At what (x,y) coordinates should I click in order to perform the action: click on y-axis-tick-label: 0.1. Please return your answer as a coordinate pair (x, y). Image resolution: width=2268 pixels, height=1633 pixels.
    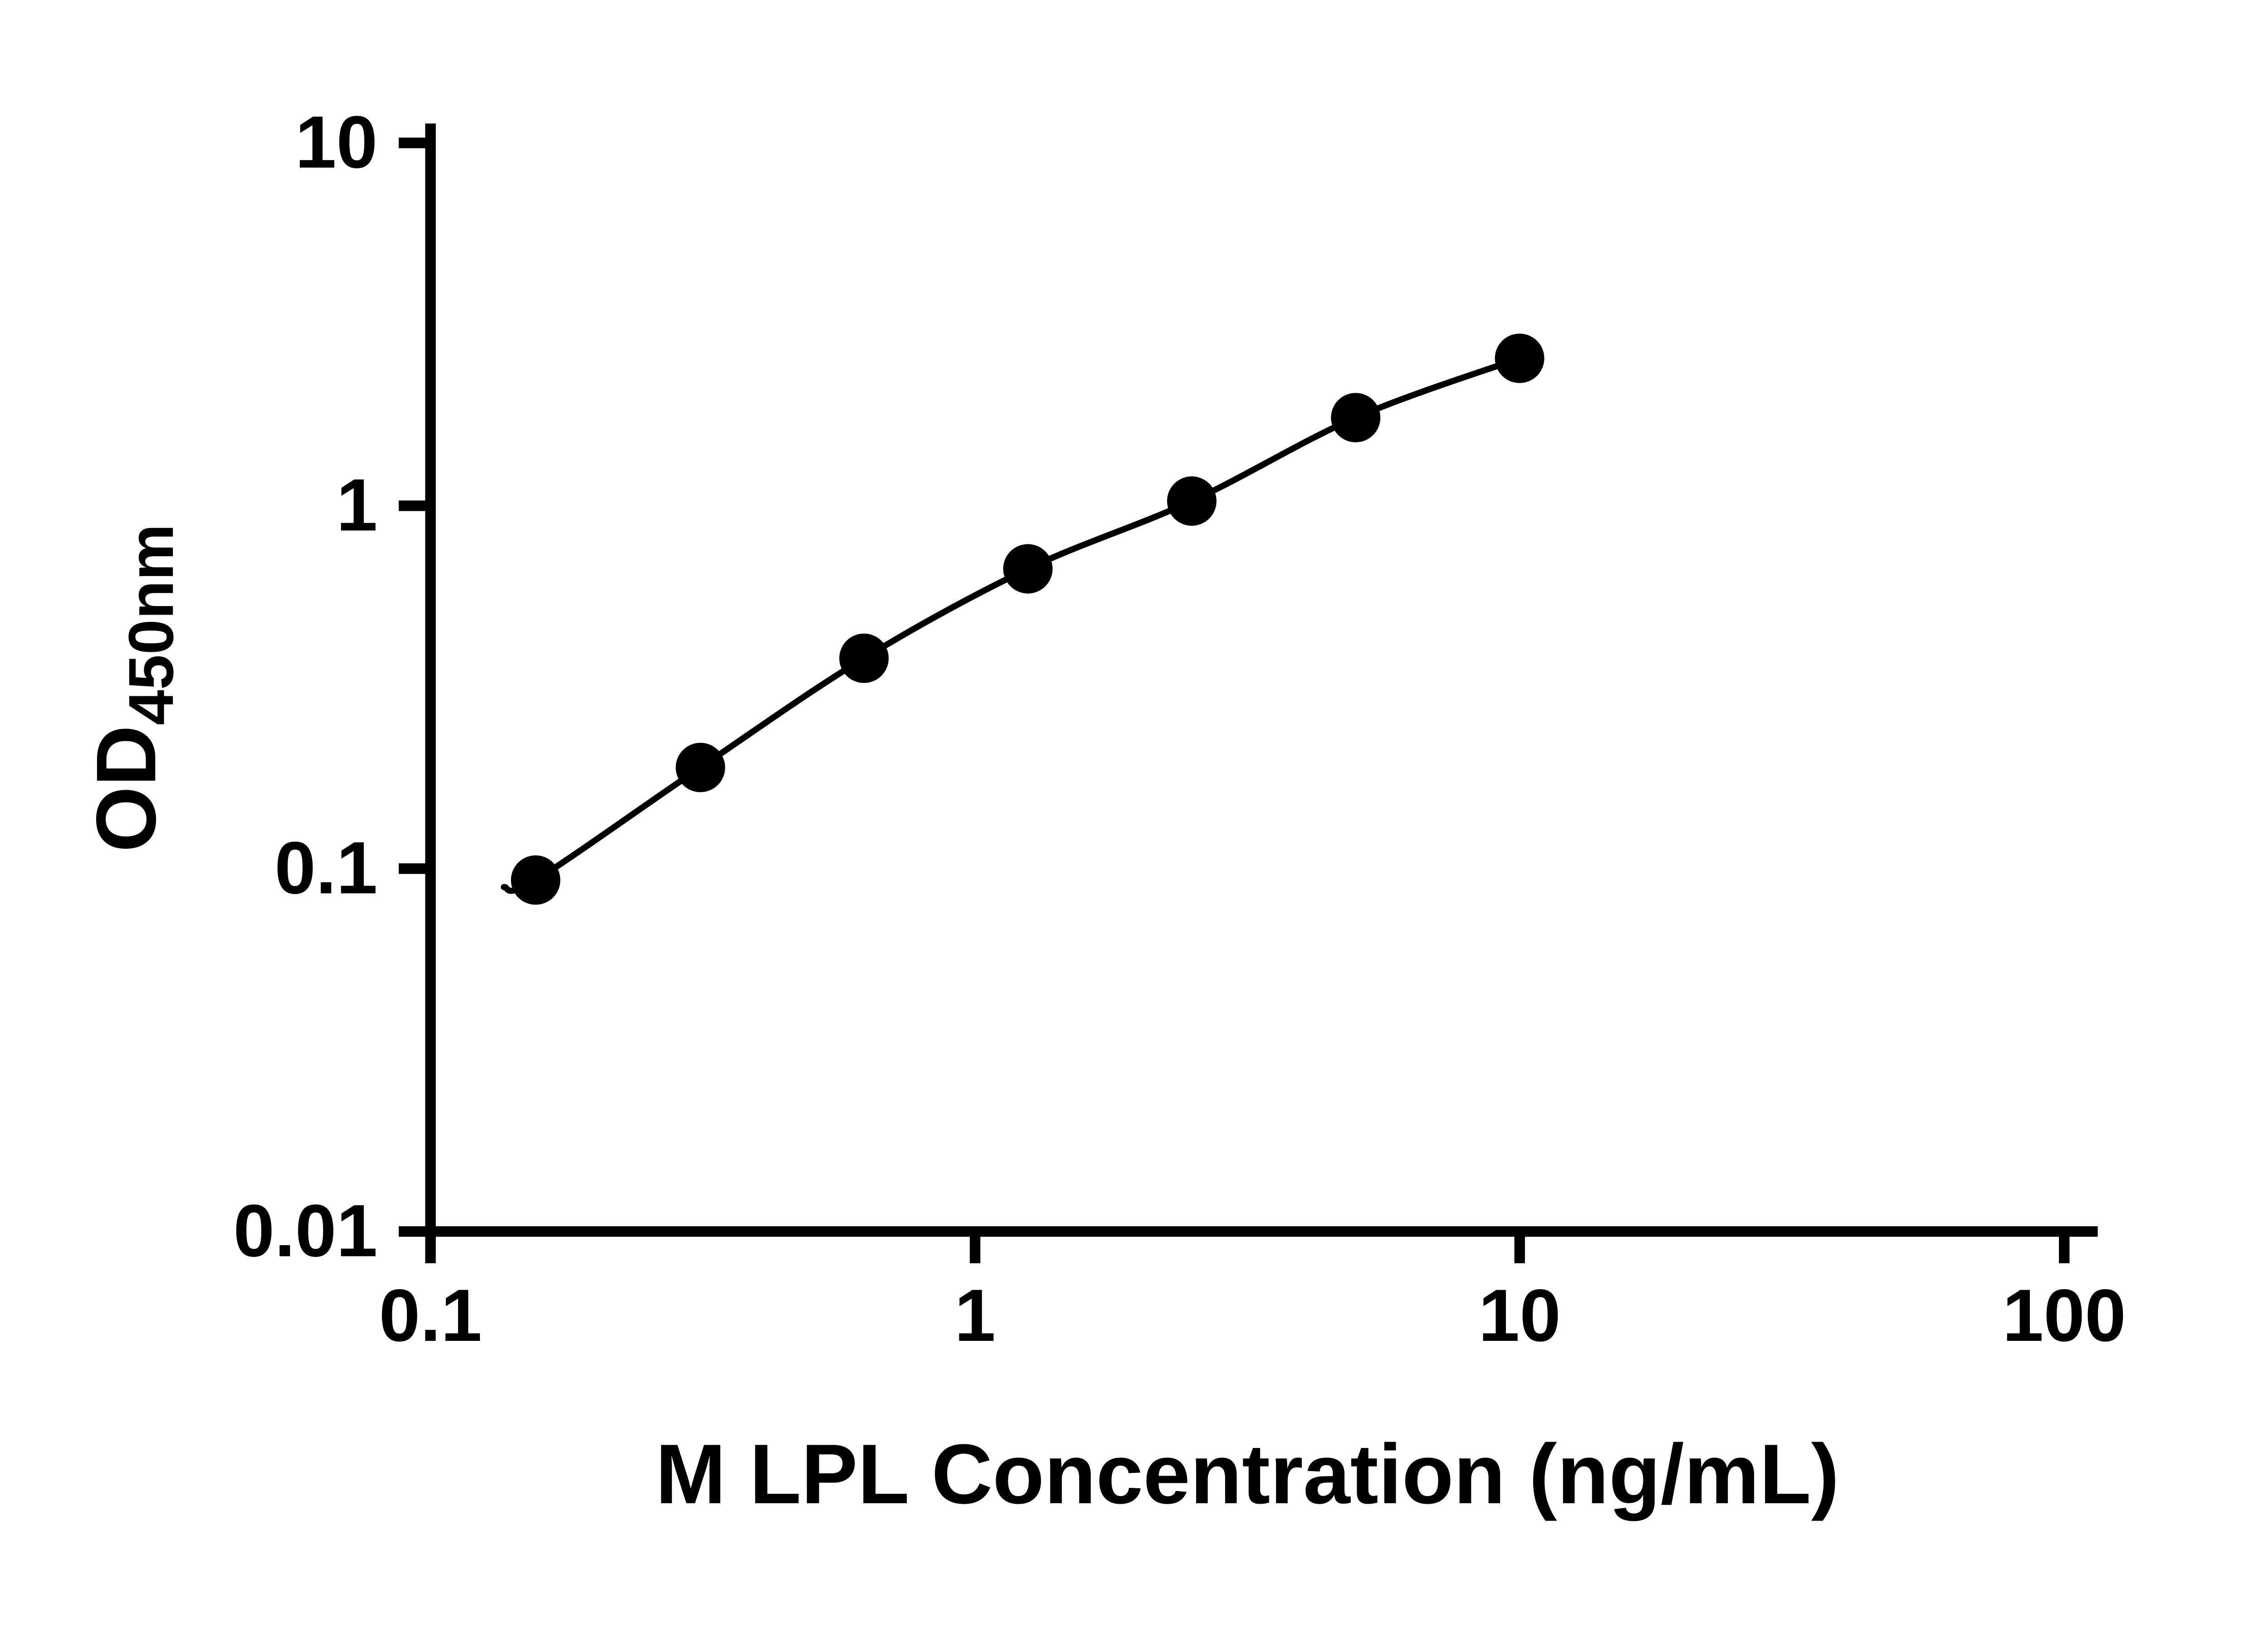
    Looking at the image, I should click on (325, 867).